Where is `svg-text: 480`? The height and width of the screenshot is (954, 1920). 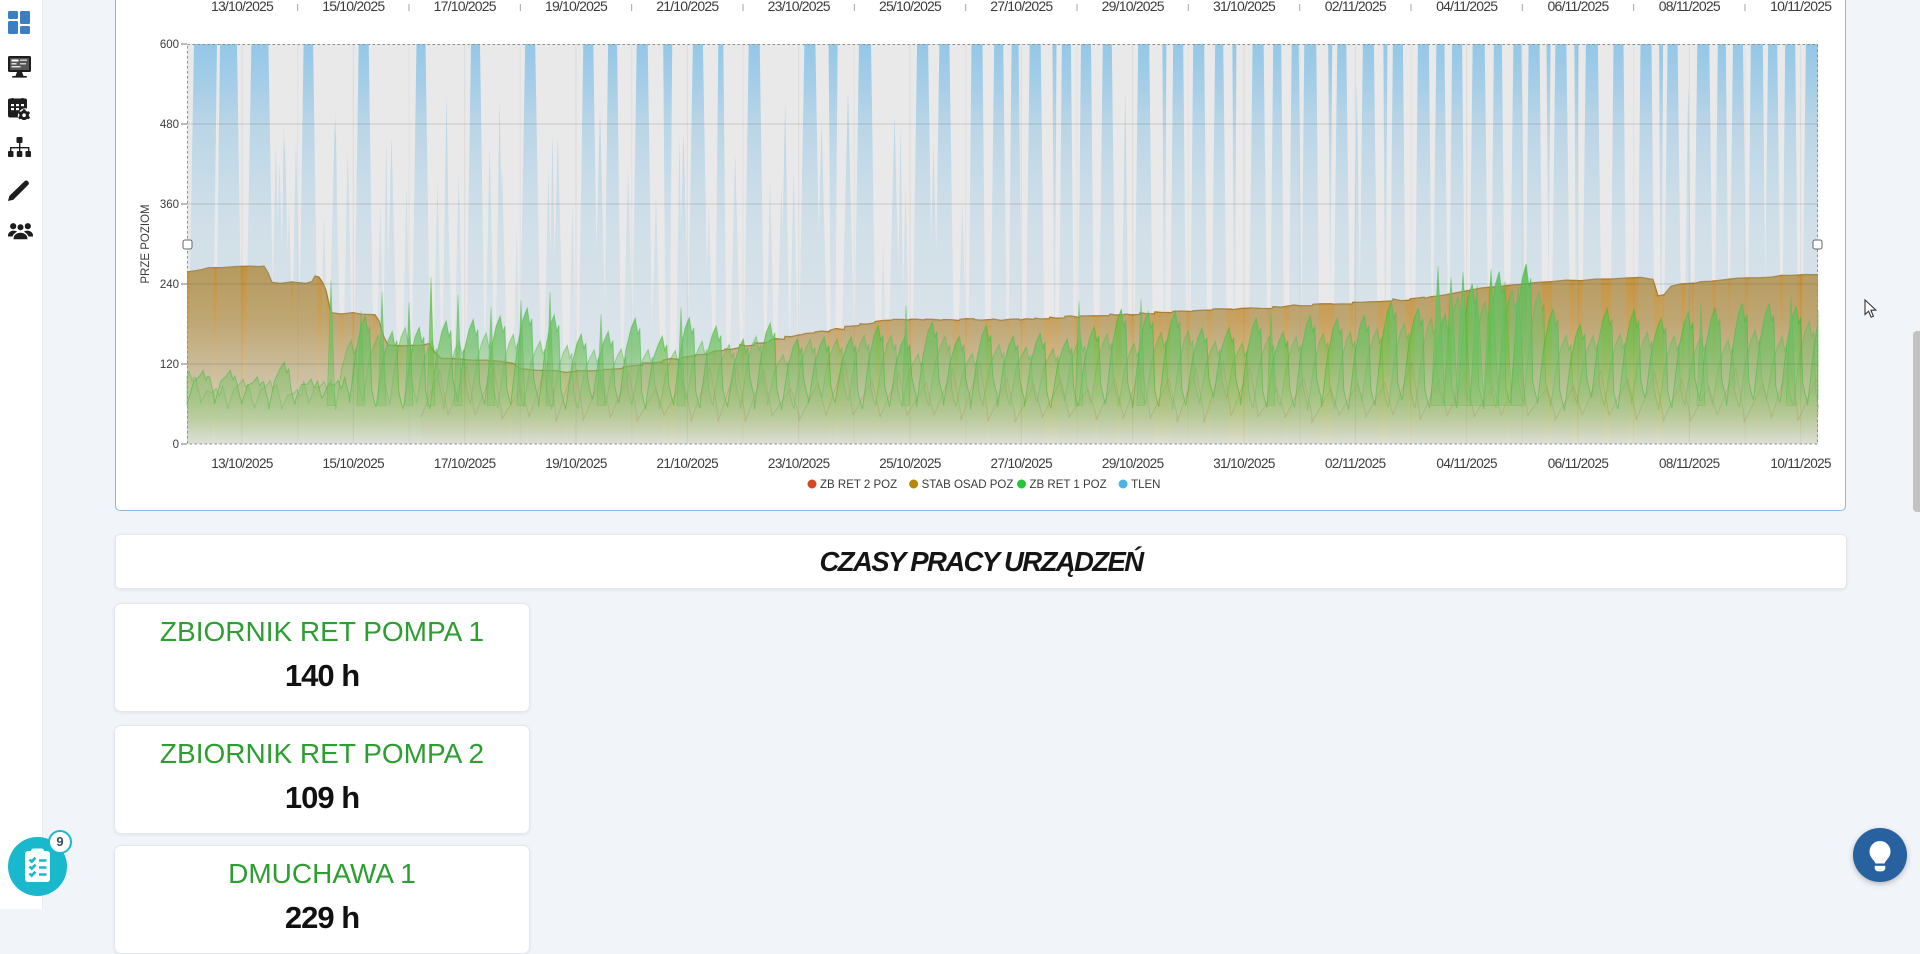 svg-text: 480 is located at coordinates (169, 125).